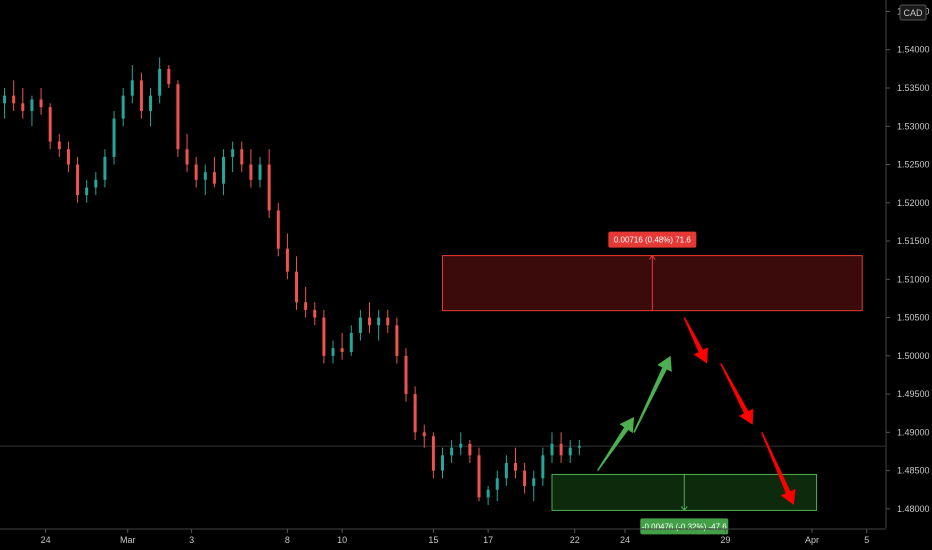  I want to click on range-up-label-bg, so click(652, 239).